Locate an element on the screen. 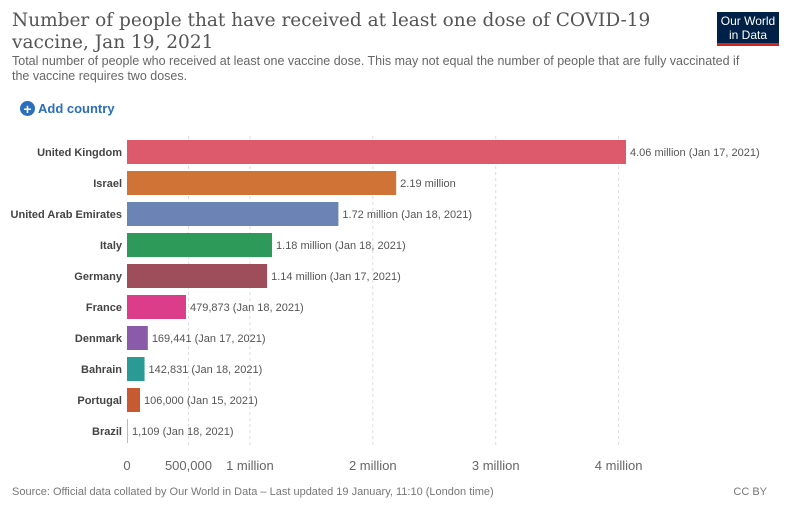 The width and height of the screenshot is (793, 505). value-label: 106,000 (Jan 15, 2021) is located at coordinates (201, 401).